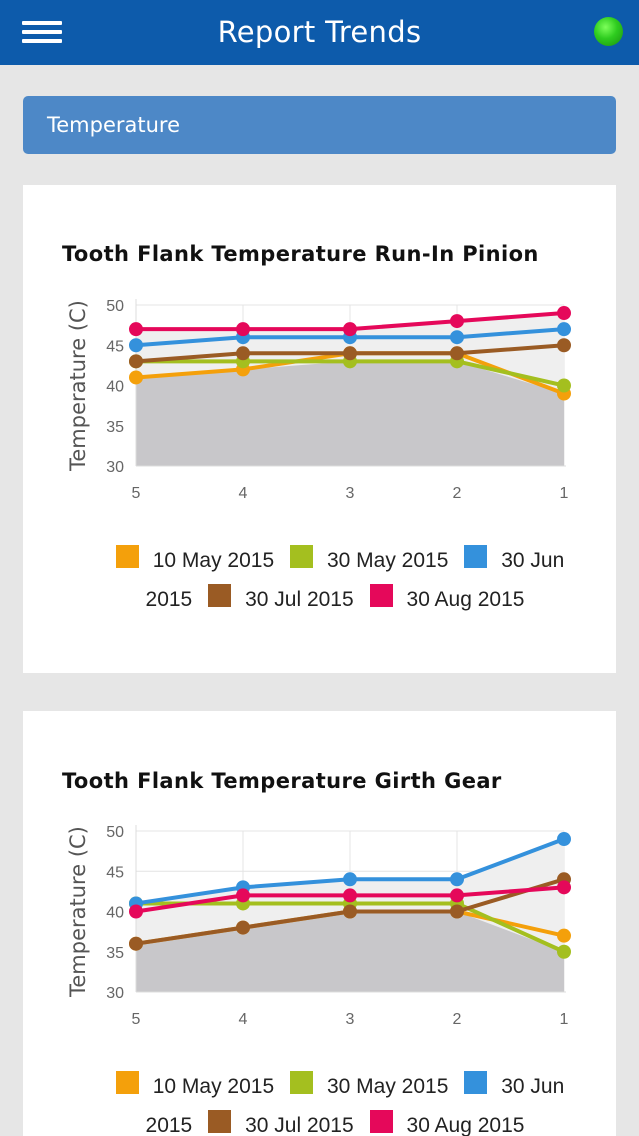 The height and width of the screenshot is (1136, 639). I want to click on line-chart-girth-gear: 30 35 40 45 50 5 4 3 2 1 Temperature (C), so click(318, 926).